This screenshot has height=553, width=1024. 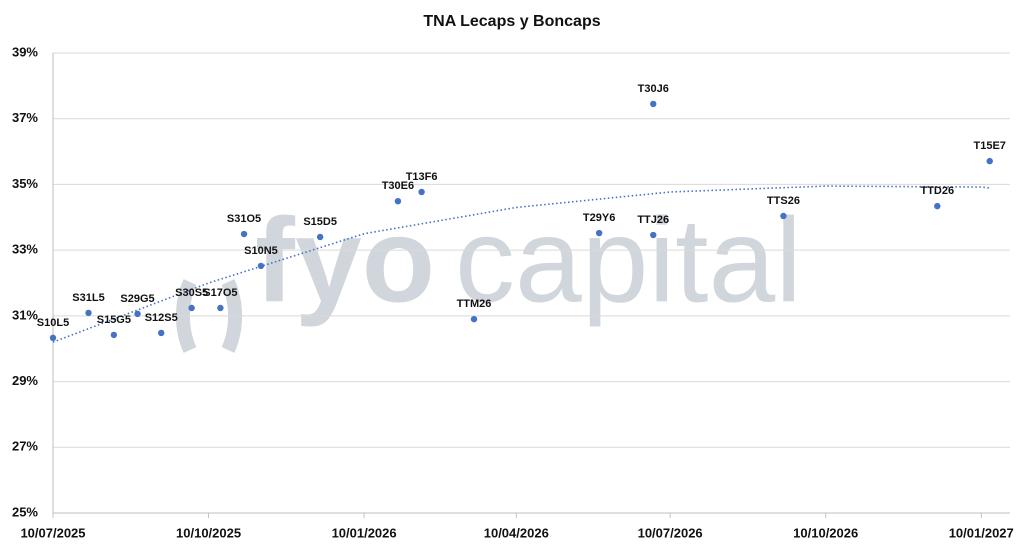 What do you see at coordinates (25, 117) in the screenshot?
I see `y-tick-label: 37%` at bounding box center [25, 117].